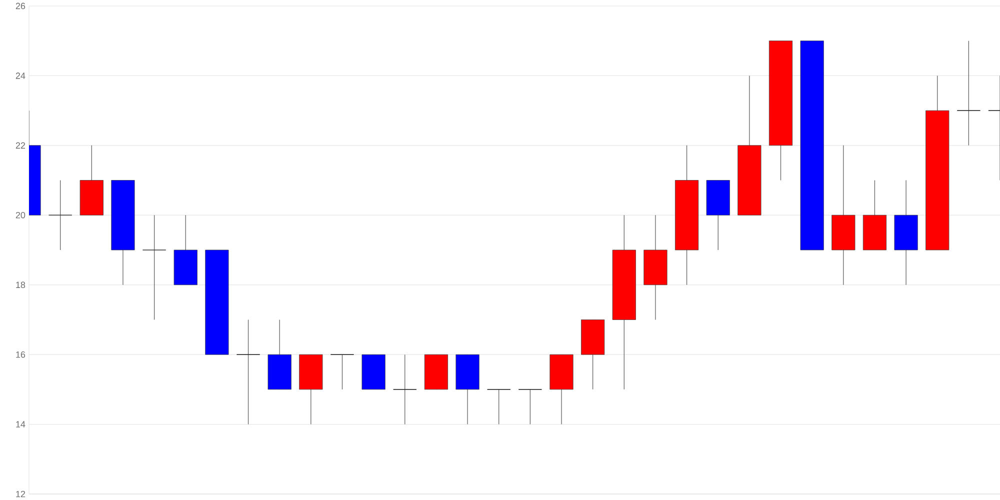  Describe the element at coordinates (21, 75) in the screenshot. I see `y-tick-label: 24` at that location.